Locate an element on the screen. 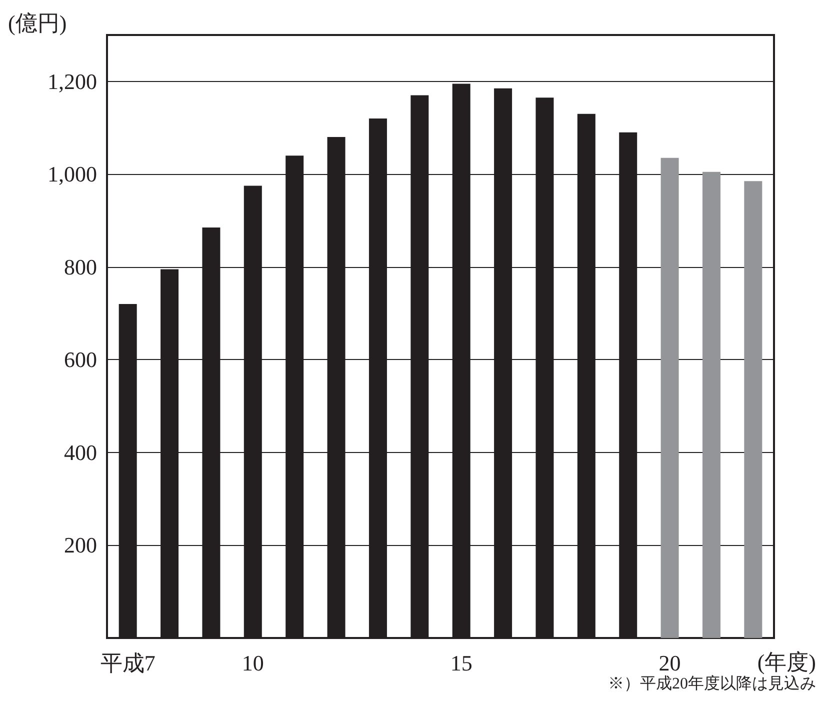 This screenshot has width=828, height=701. x-tick-label: 20 is located at coordinates (669, 663).